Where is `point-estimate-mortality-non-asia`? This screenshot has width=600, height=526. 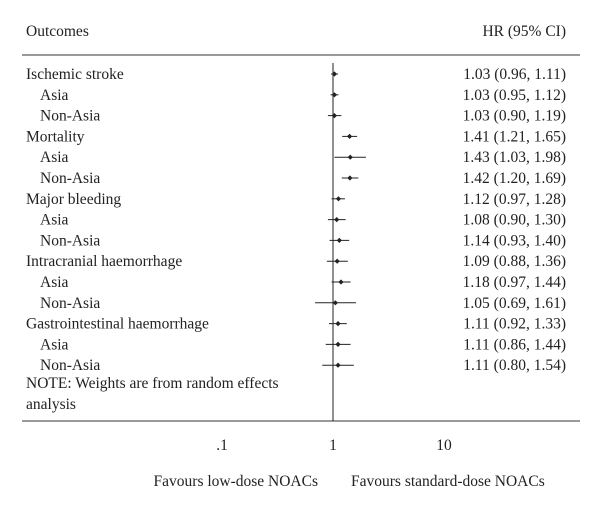
point-estimate-mortality-non-asia is located at coordinates (350, 178).